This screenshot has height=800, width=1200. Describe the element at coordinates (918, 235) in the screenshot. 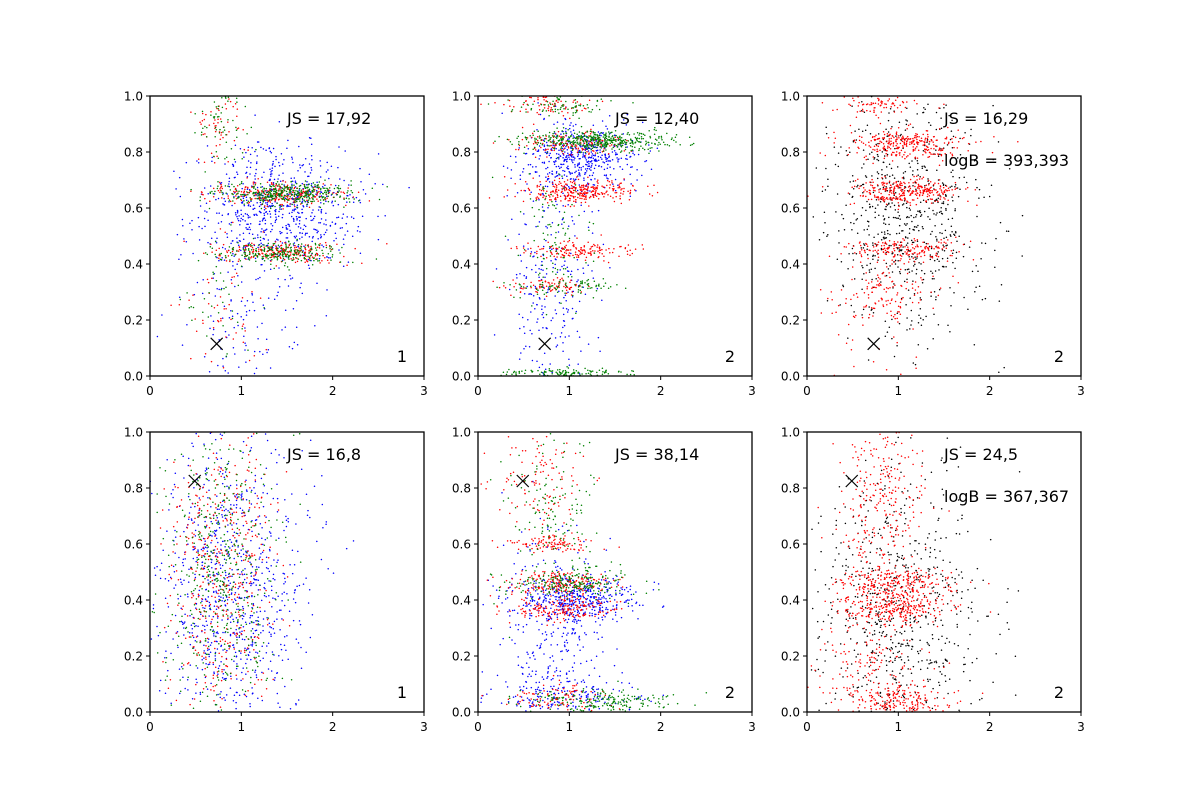

I see `series-black` at that location.